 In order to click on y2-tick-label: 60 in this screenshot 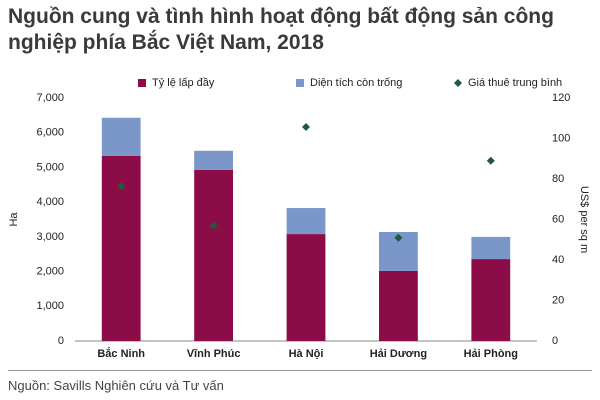, I will do `click(558, 219)`.